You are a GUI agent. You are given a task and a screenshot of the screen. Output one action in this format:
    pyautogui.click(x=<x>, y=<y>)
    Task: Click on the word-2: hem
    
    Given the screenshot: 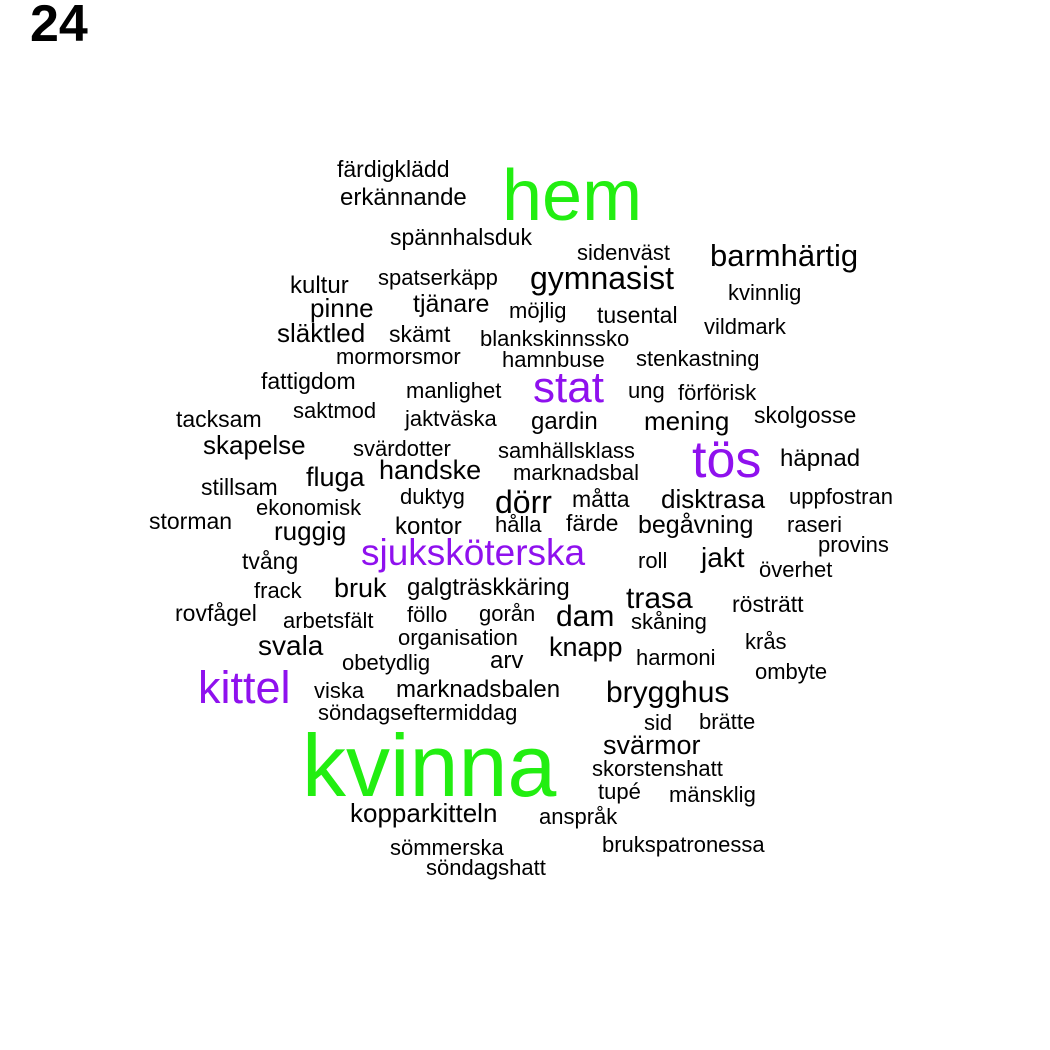 What is the action you would take?
    pyautogui.click(x=572, y=196)
    